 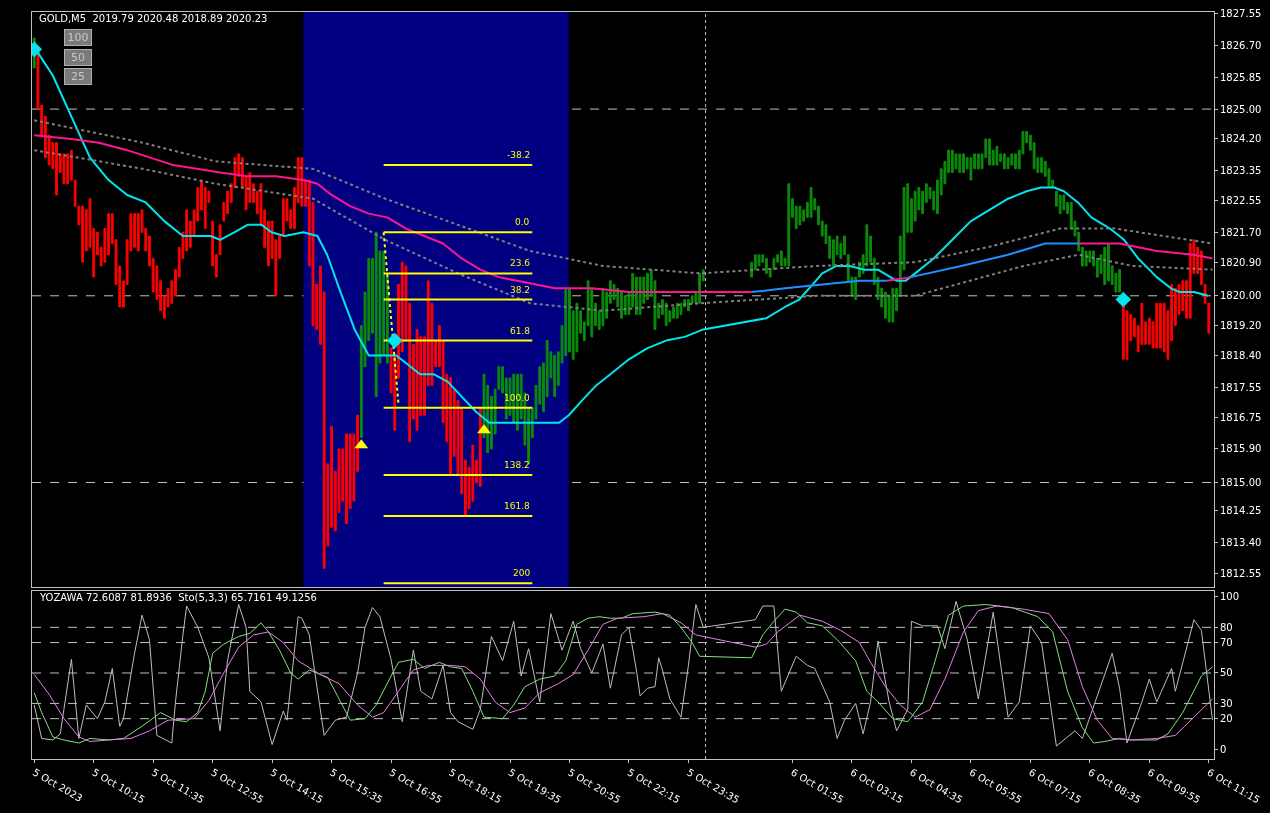 I want to click on series-label: -38.2, so click(x=519, y=155).